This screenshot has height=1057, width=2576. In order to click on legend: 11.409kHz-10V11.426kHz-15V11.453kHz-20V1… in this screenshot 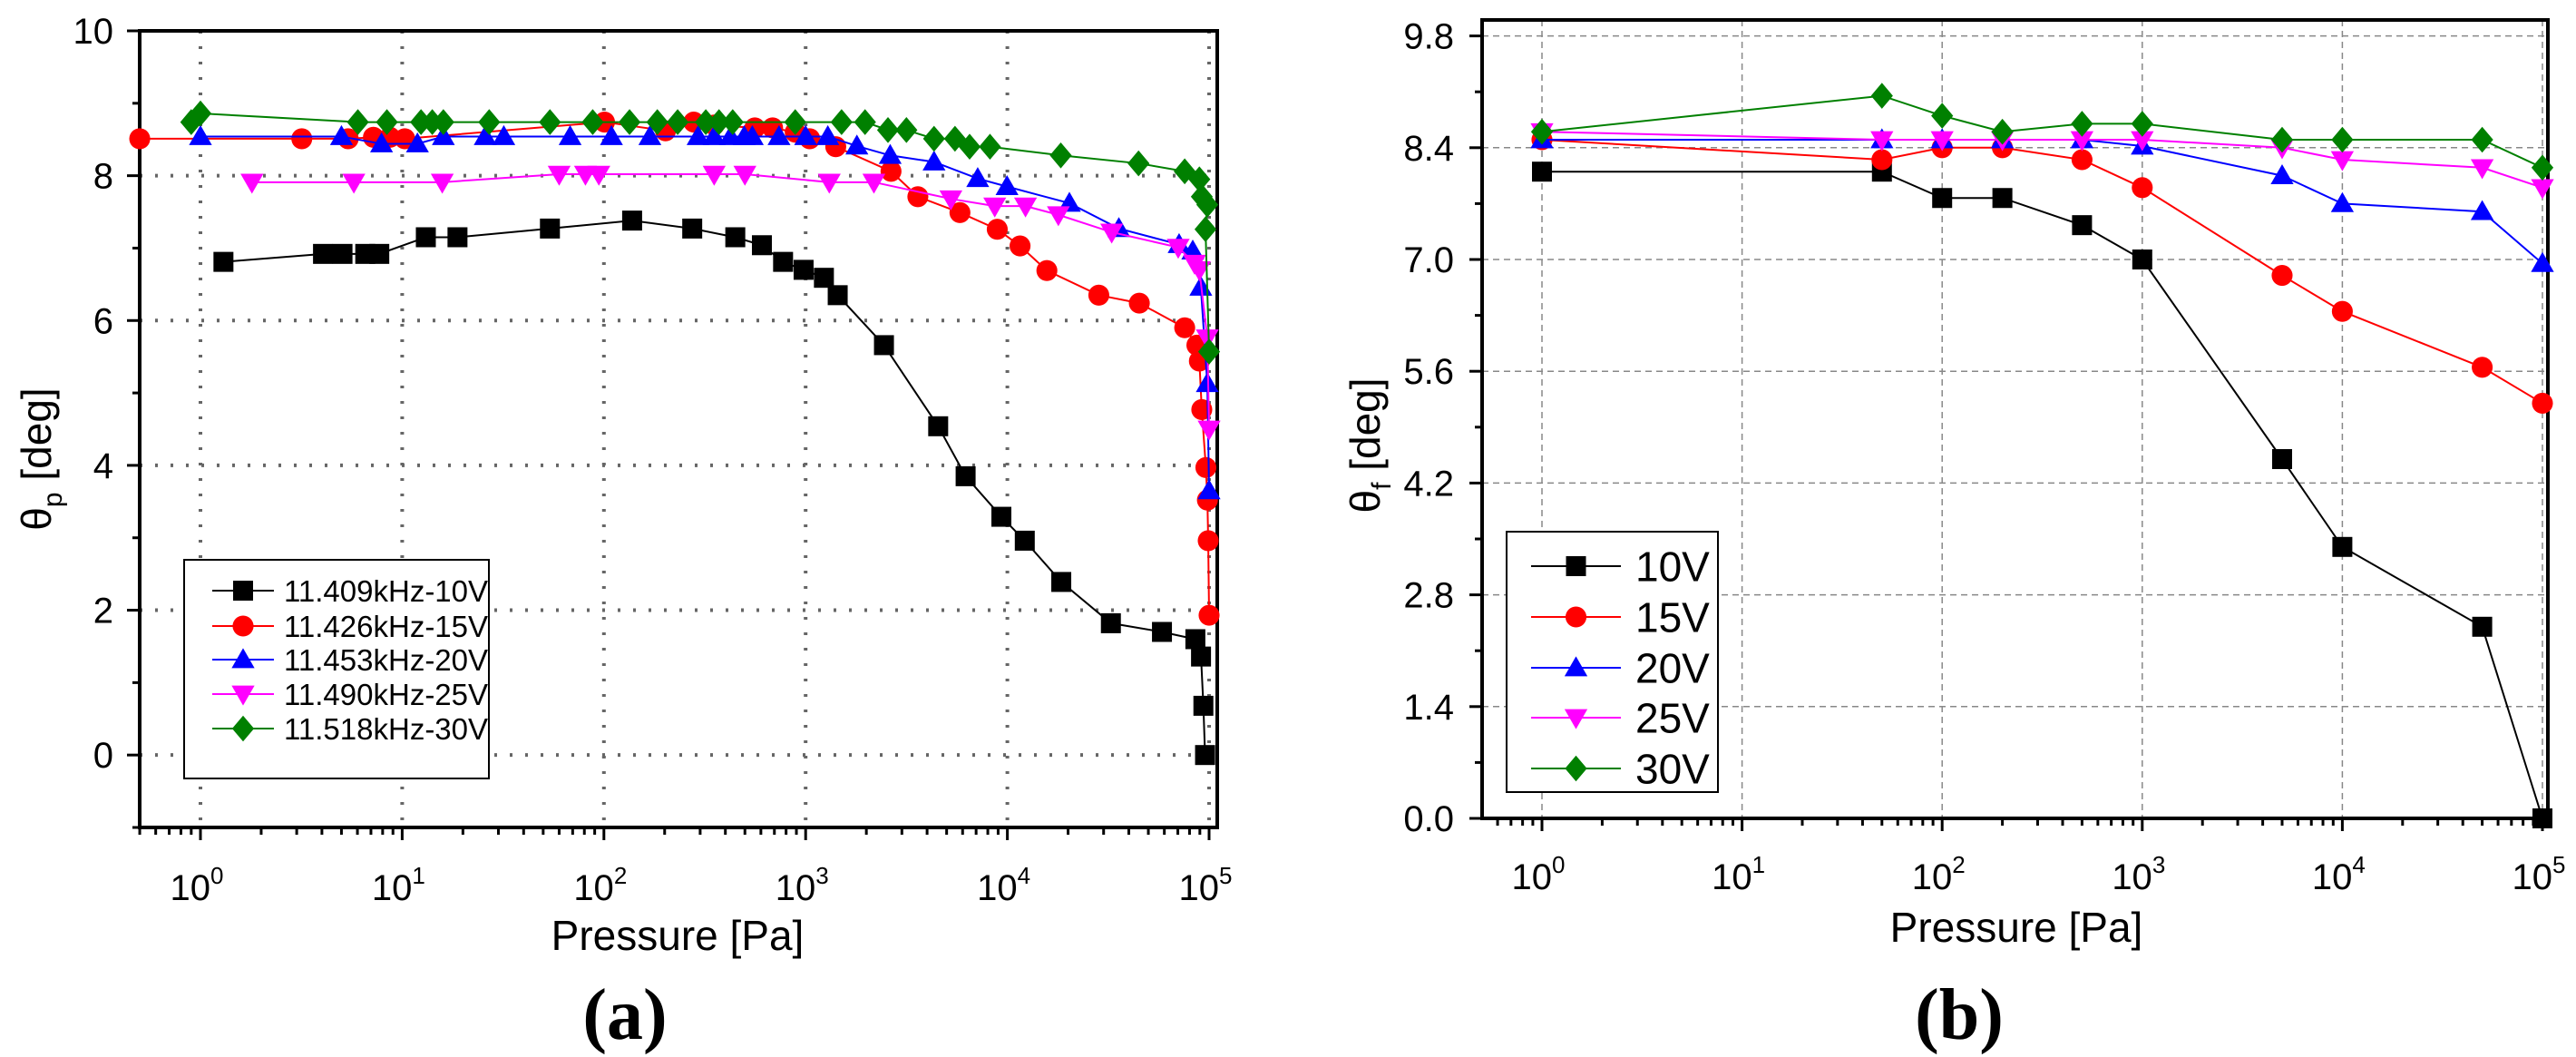, I will do `click(336, 669)`.